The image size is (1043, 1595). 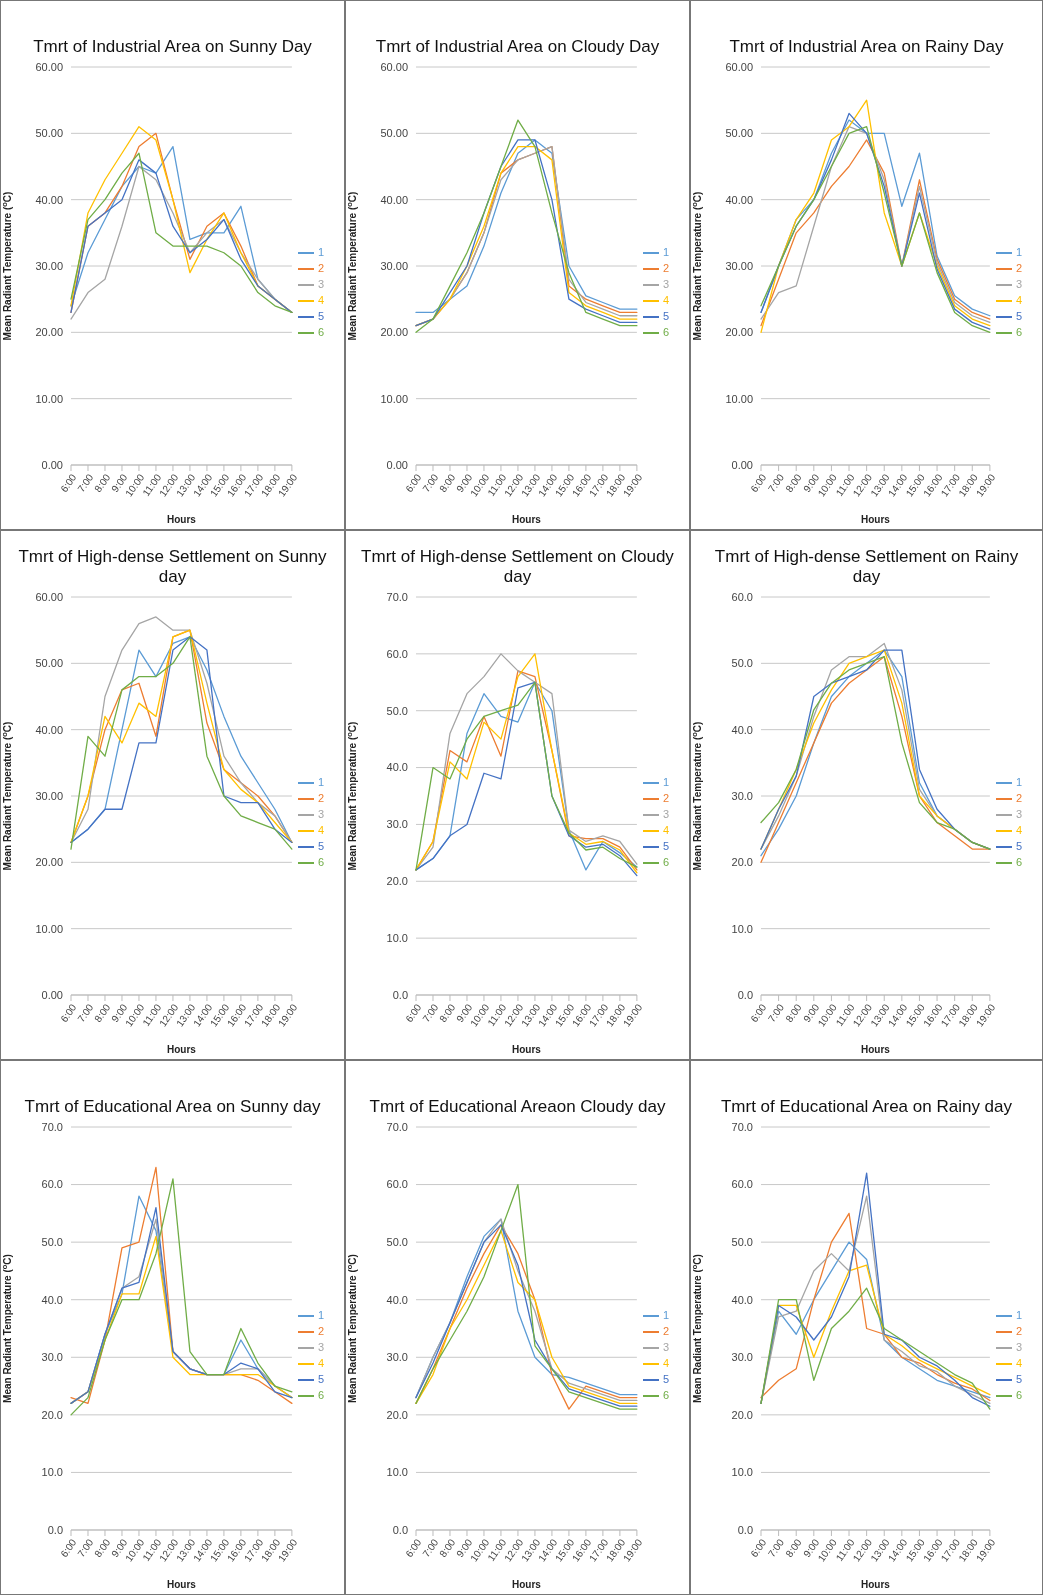 What do you see at coordinates (172, 46) in the screenshot?
I see `chart-title: Tmrt of Industrial Area on Sunny Day` at bounding box center [172, 46].